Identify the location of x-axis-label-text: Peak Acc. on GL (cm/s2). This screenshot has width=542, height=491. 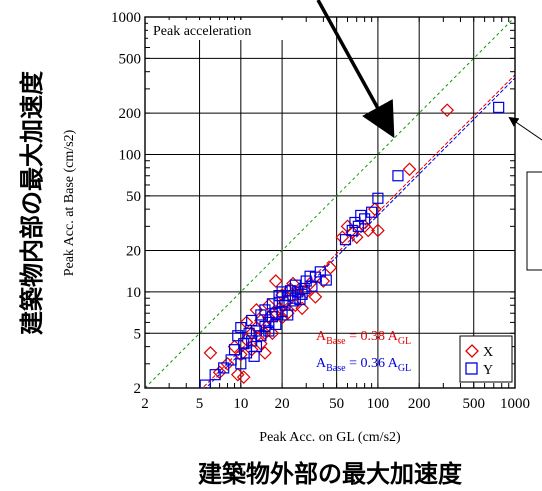
(330, 437).